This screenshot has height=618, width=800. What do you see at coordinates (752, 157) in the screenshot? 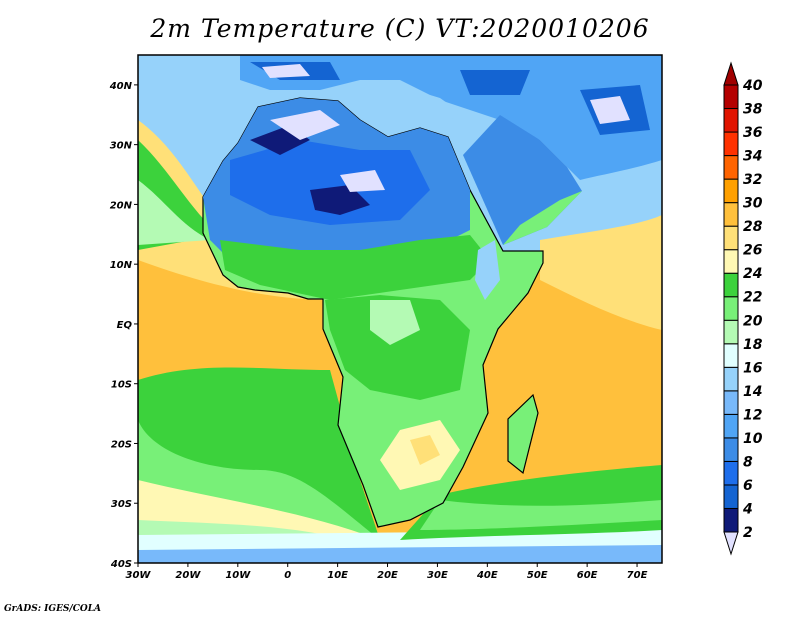
I see `colorbar-label: 34` at bounding box center [752, 157].